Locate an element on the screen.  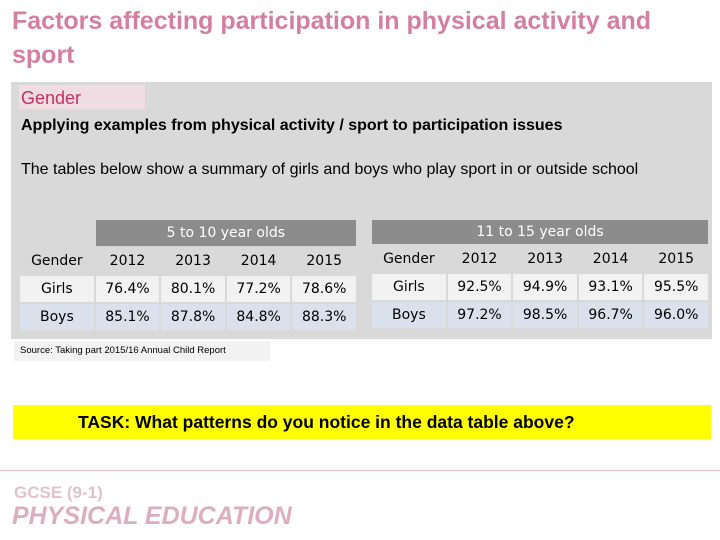
cell: 96.0% is located at coordinates (676, 315).